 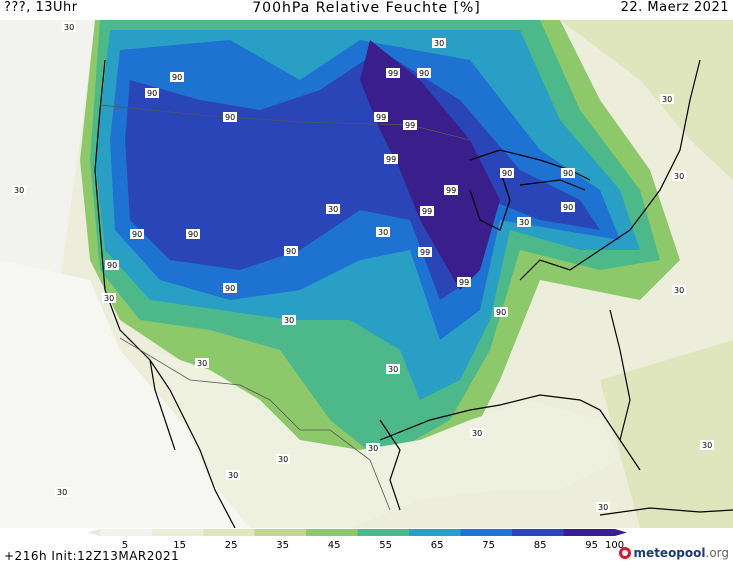 I want to click on meteopool-logo: meteopool.org, so click(x=673, y=553).